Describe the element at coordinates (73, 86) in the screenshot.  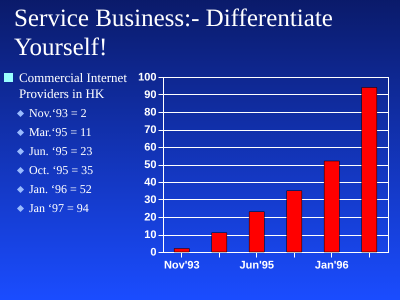
I see `text: Commercial Internet Providers in HK` at that location.